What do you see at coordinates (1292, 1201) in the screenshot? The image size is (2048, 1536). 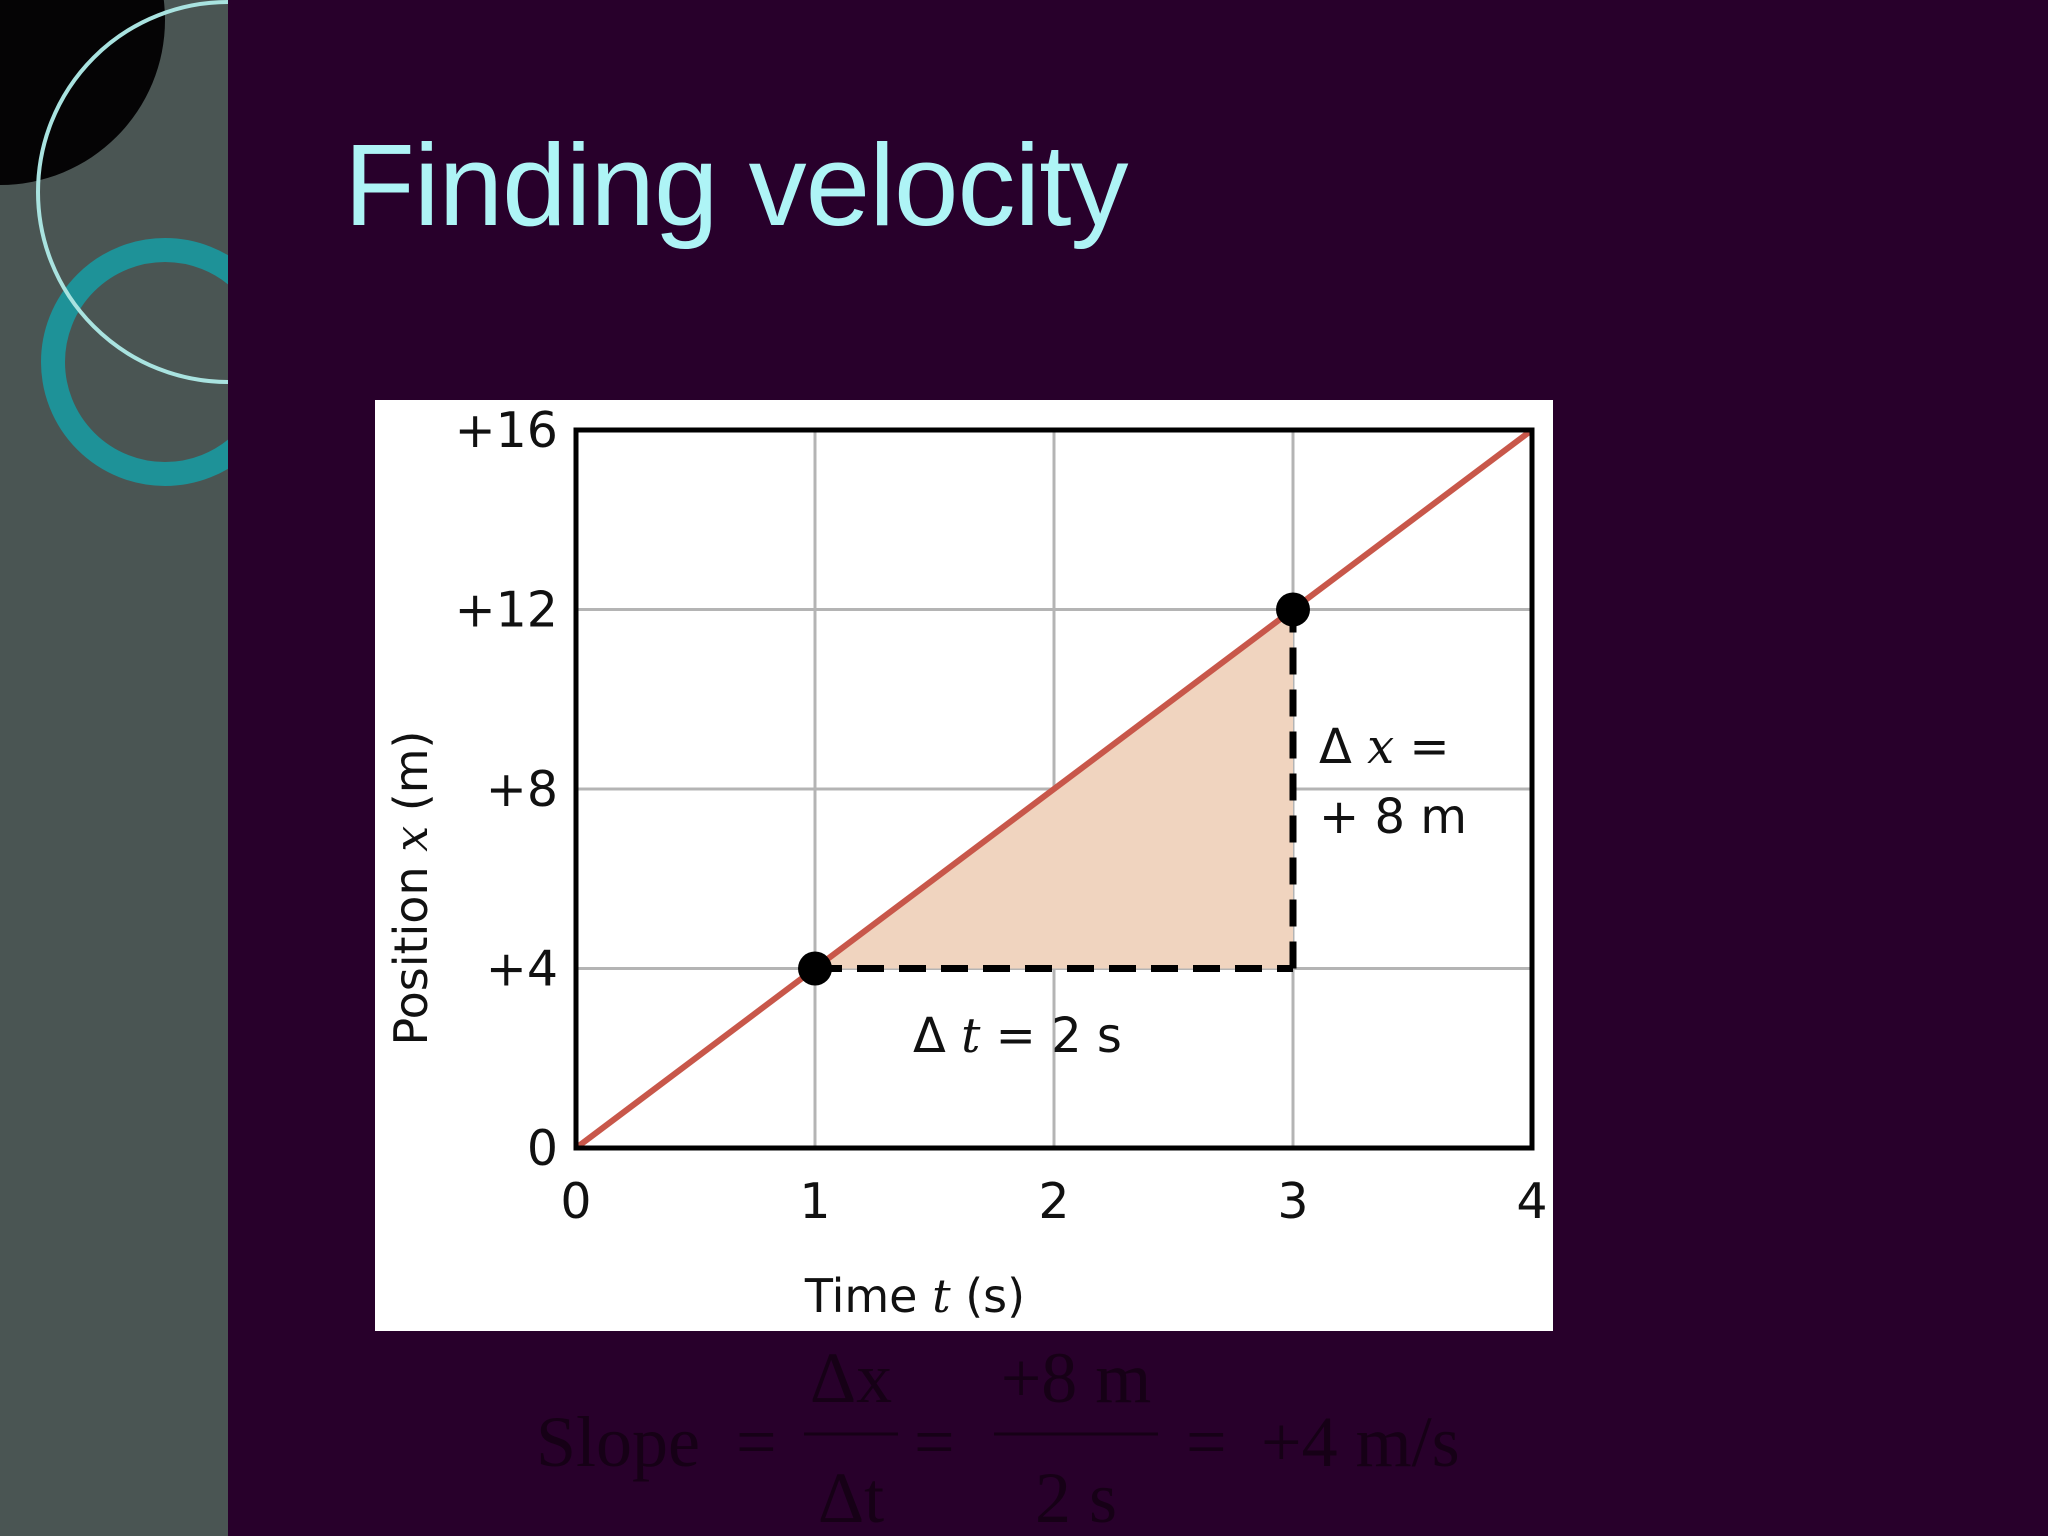 I see `x-tick-label: 3` at bounding box center [1292, 1201].